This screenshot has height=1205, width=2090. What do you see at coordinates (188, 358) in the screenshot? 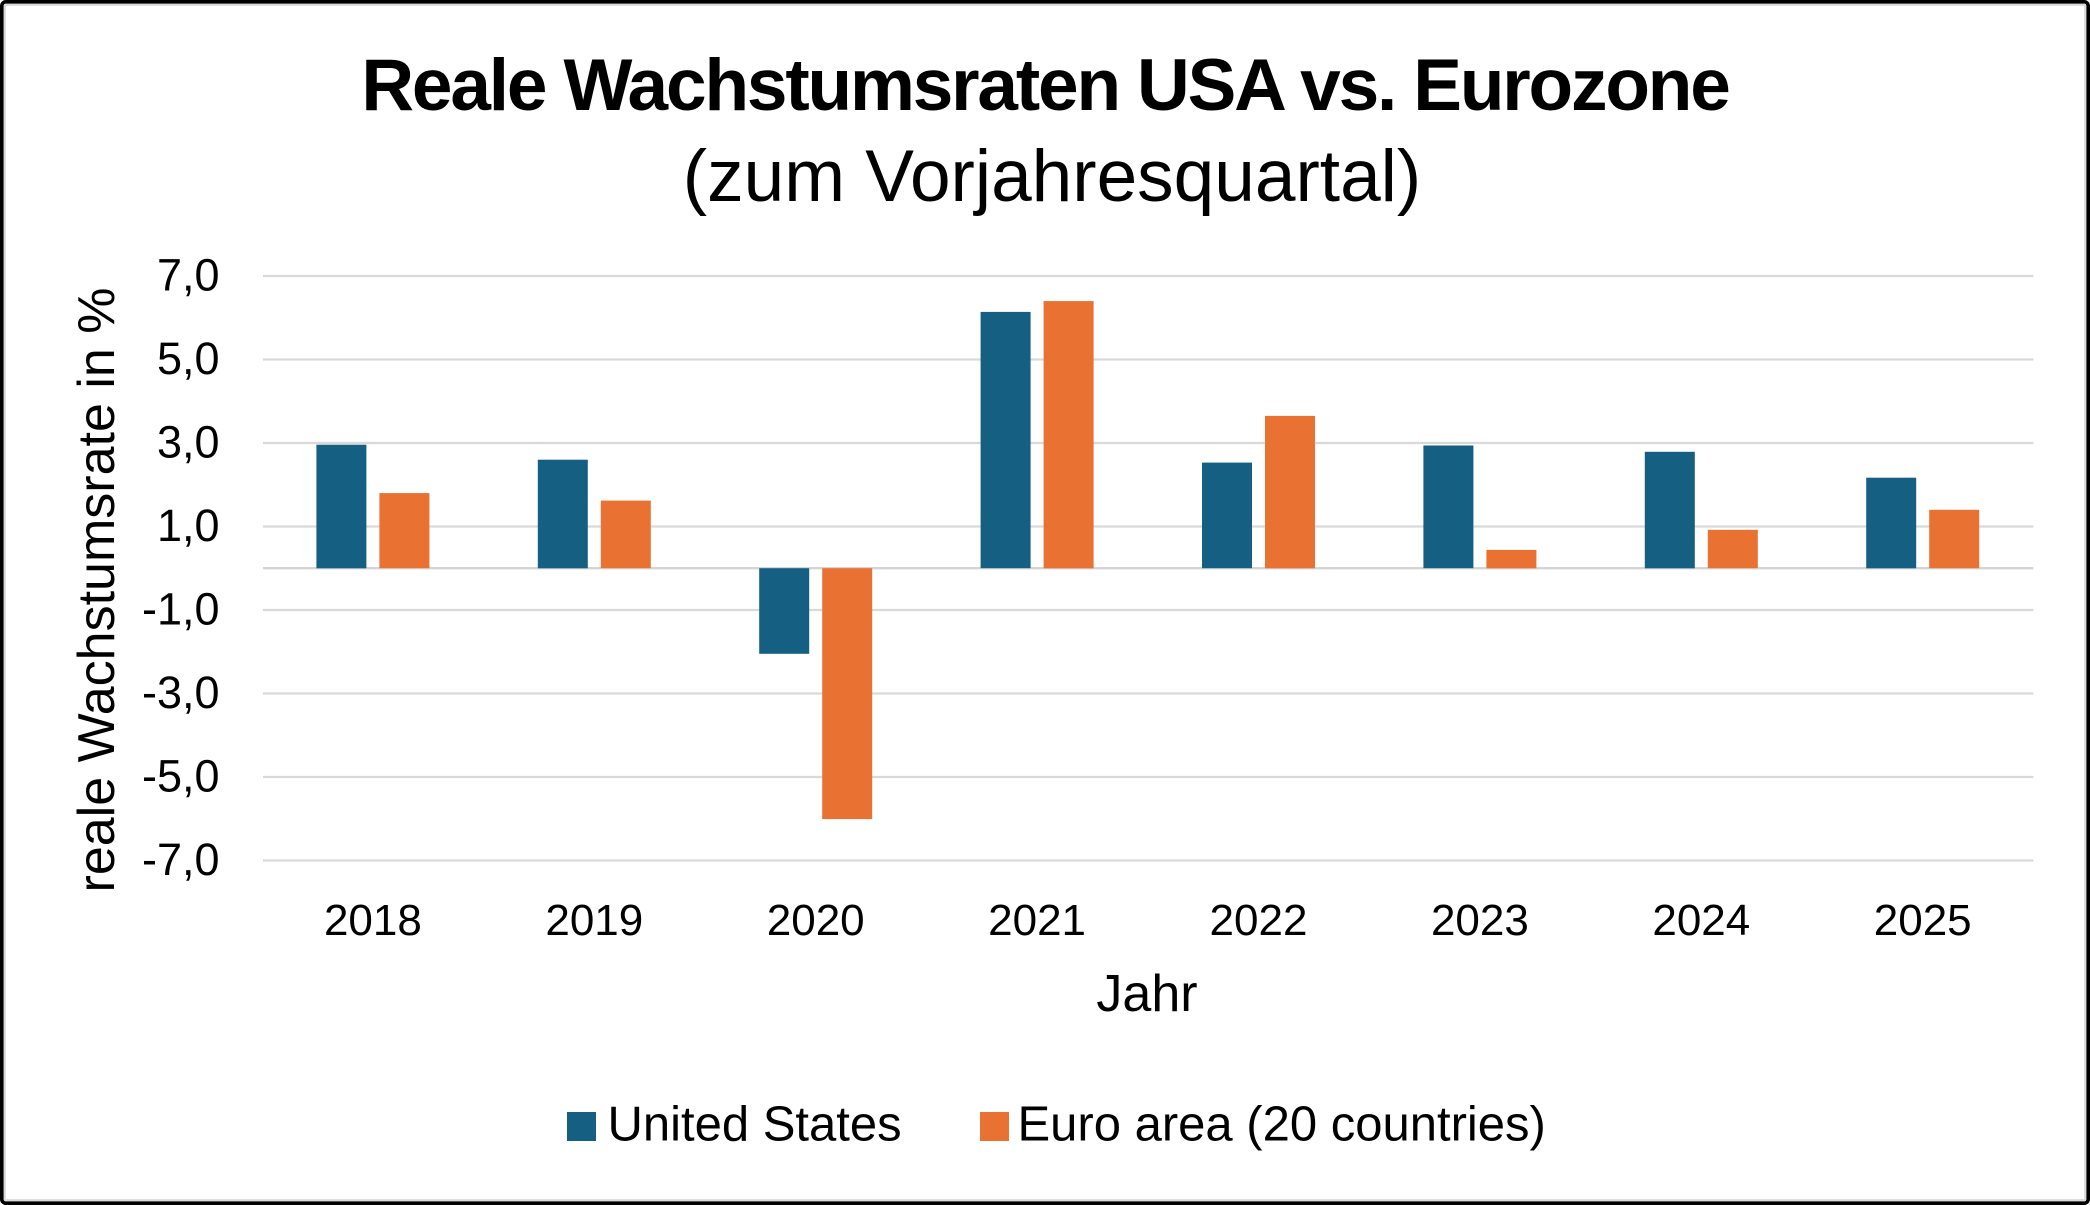
I see `svg-text: 5,0` at bounding box center [188, 358].